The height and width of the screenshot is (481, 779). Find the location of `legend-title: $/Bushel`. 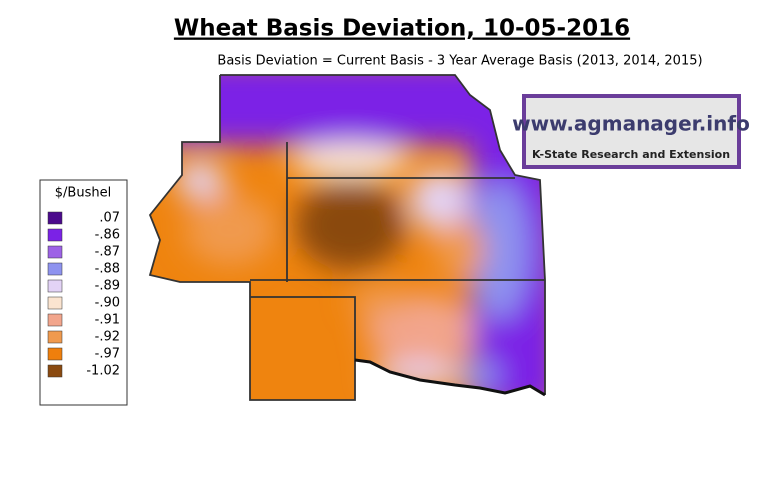

legend-title: $/Bushel is located at coordinates (83, 193).